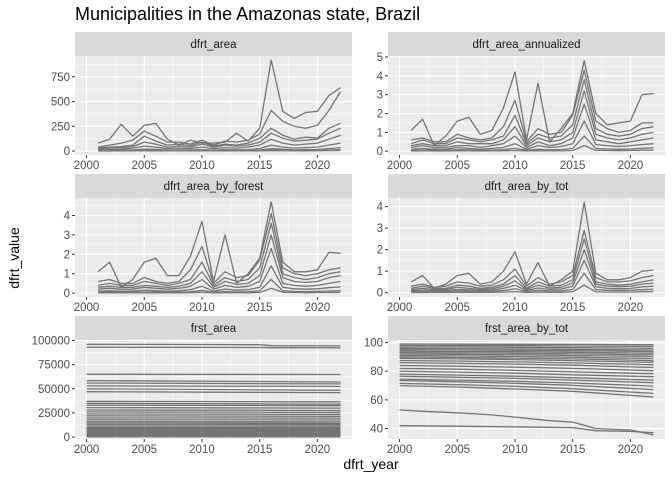 The image size is (672, 480). I want to click on y-tick-label: 100, so click(373, 344).